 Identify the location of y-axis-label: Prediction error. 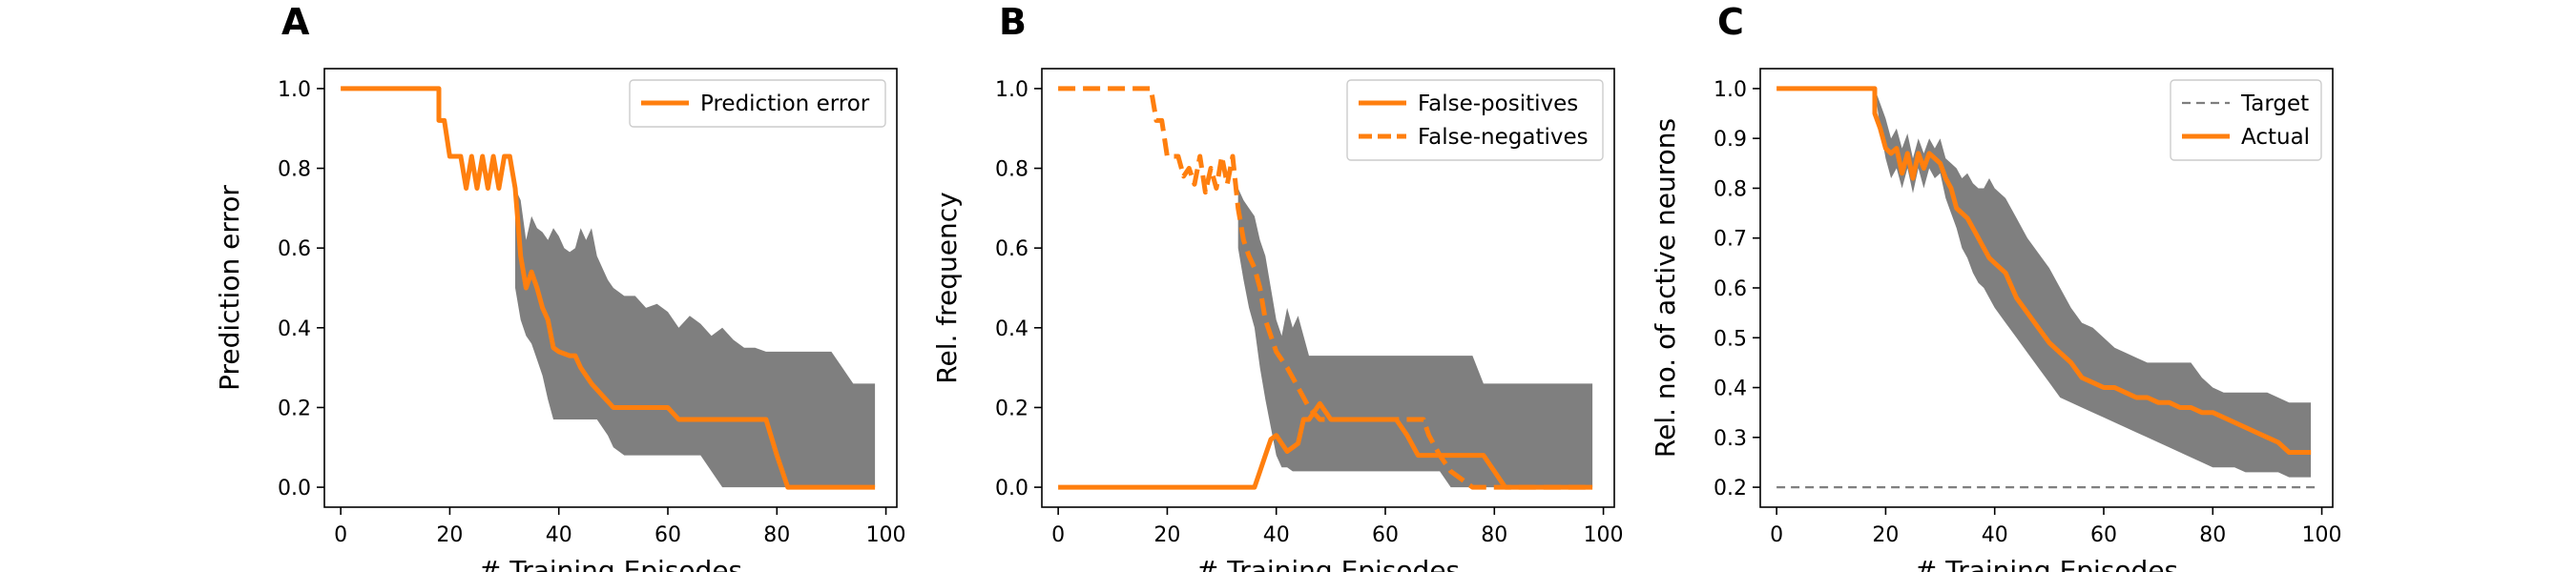
(229, 288).